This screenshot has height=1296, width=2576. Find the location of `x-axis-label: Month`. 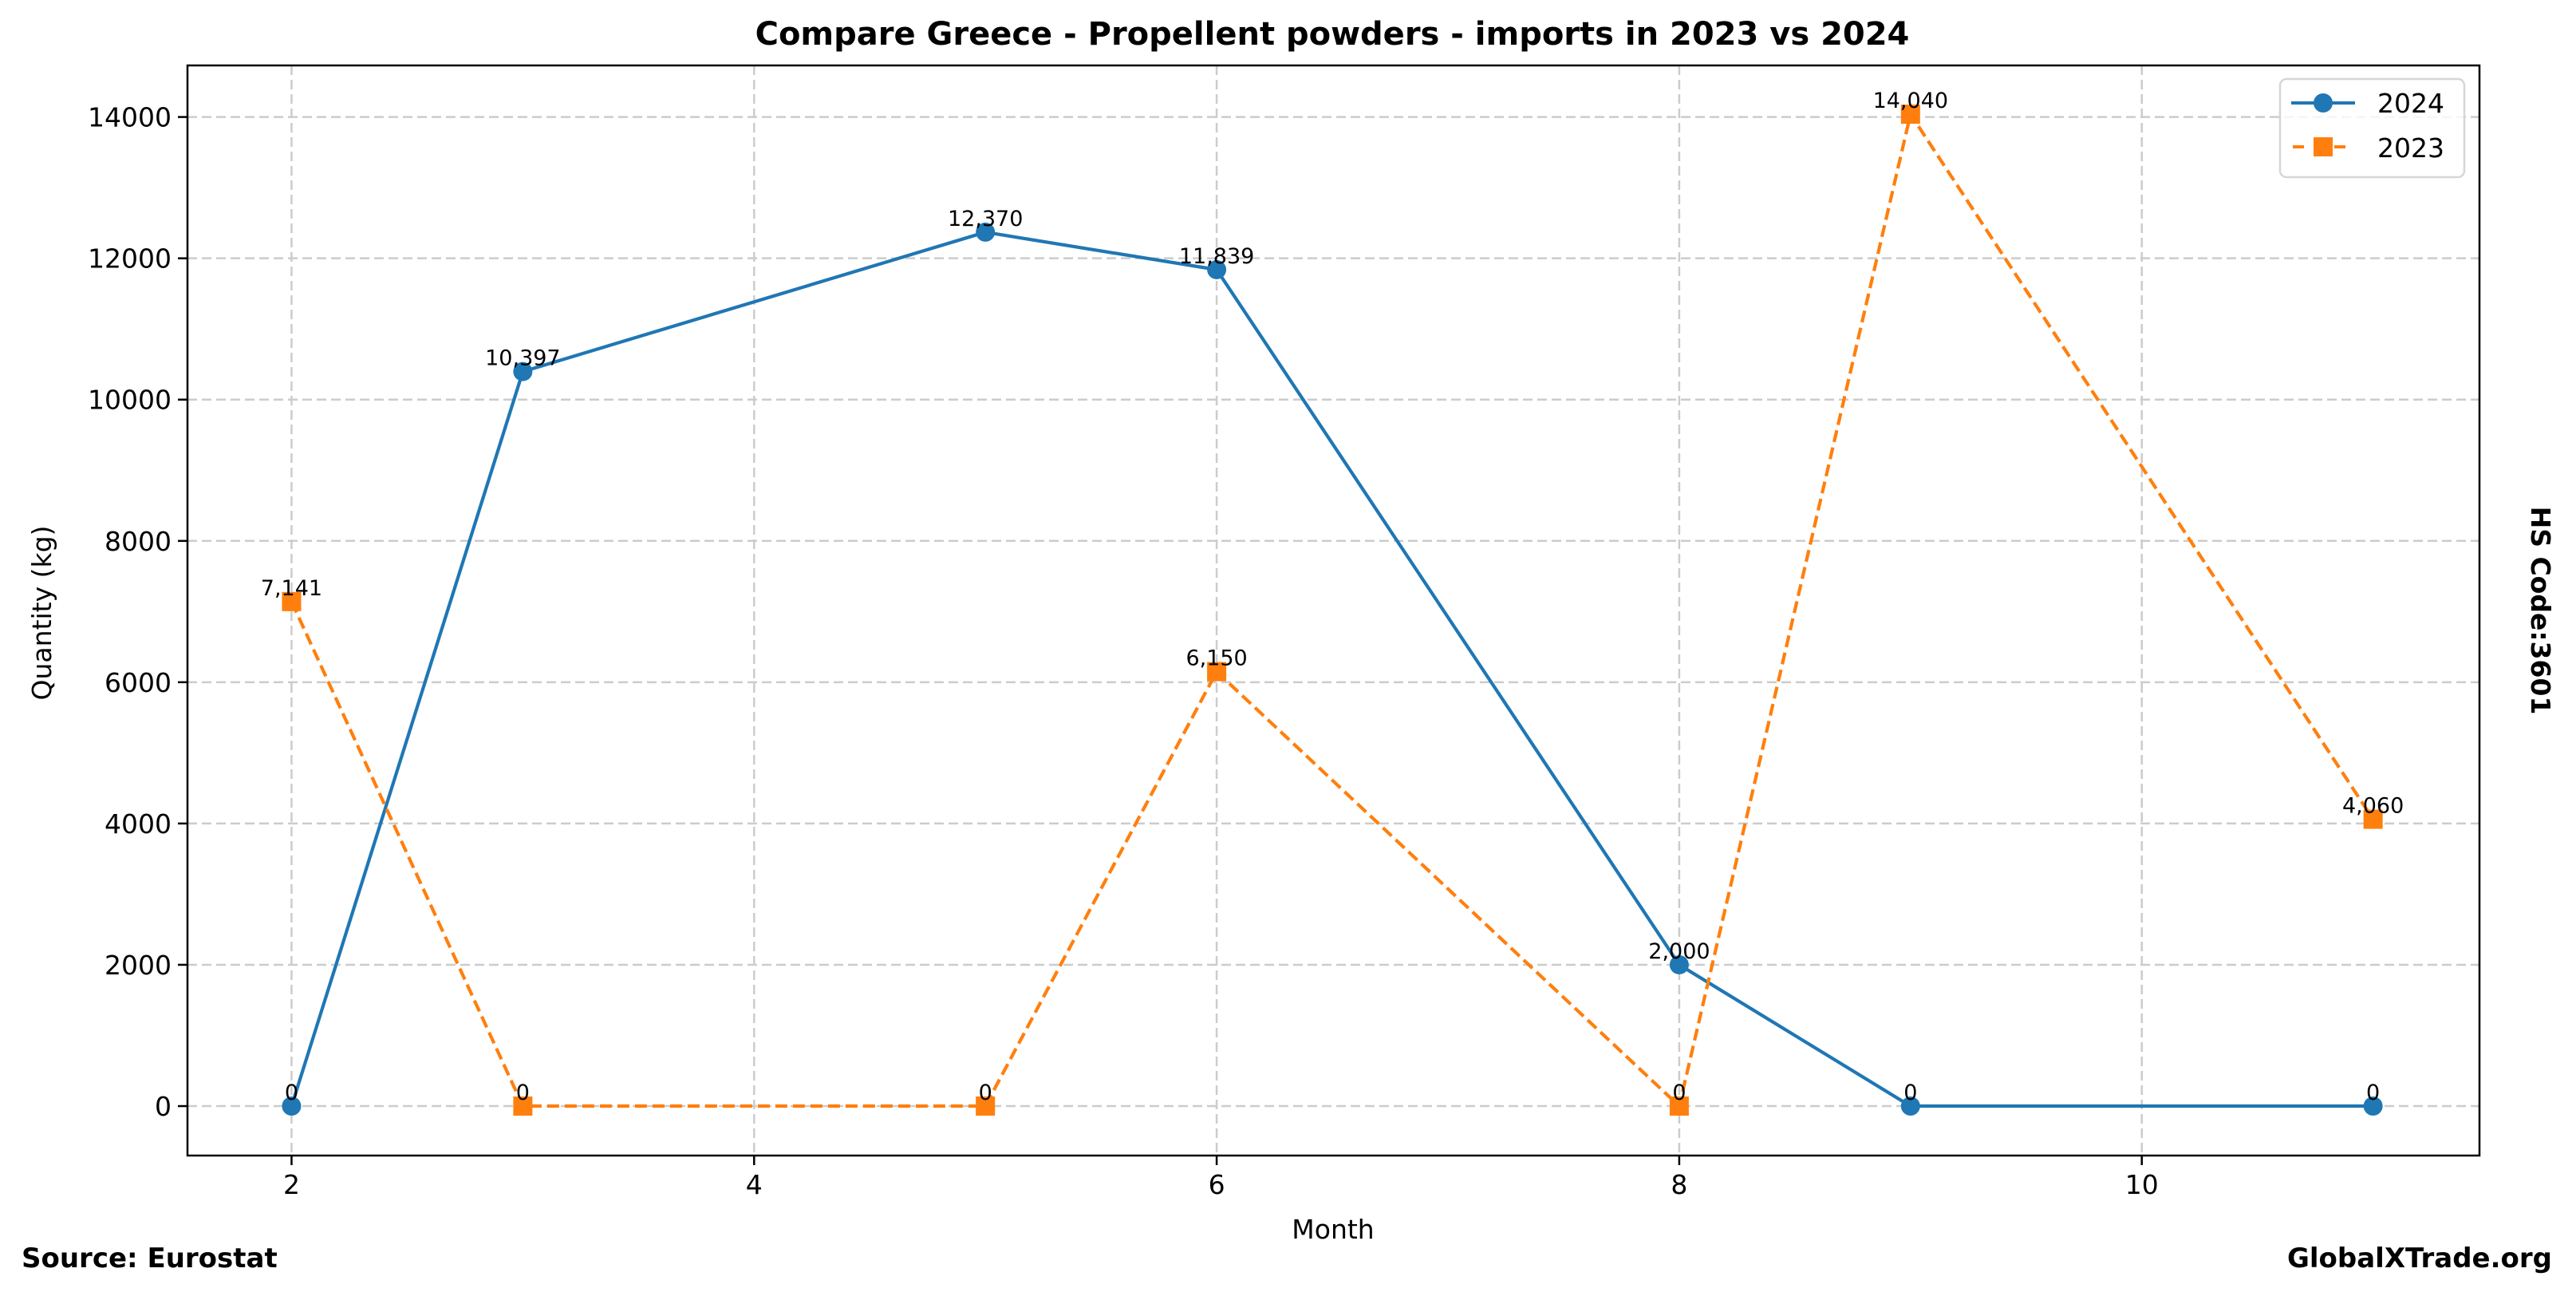

x-axis-label: Month is located at coordinates (1333, 1230).